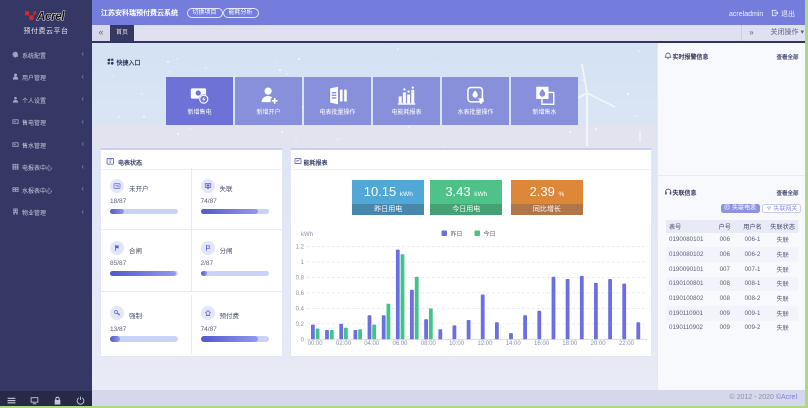  Describe the element at coordinates (570, 344) in the screenshot. I see `svg-text: 18:00` at that location.